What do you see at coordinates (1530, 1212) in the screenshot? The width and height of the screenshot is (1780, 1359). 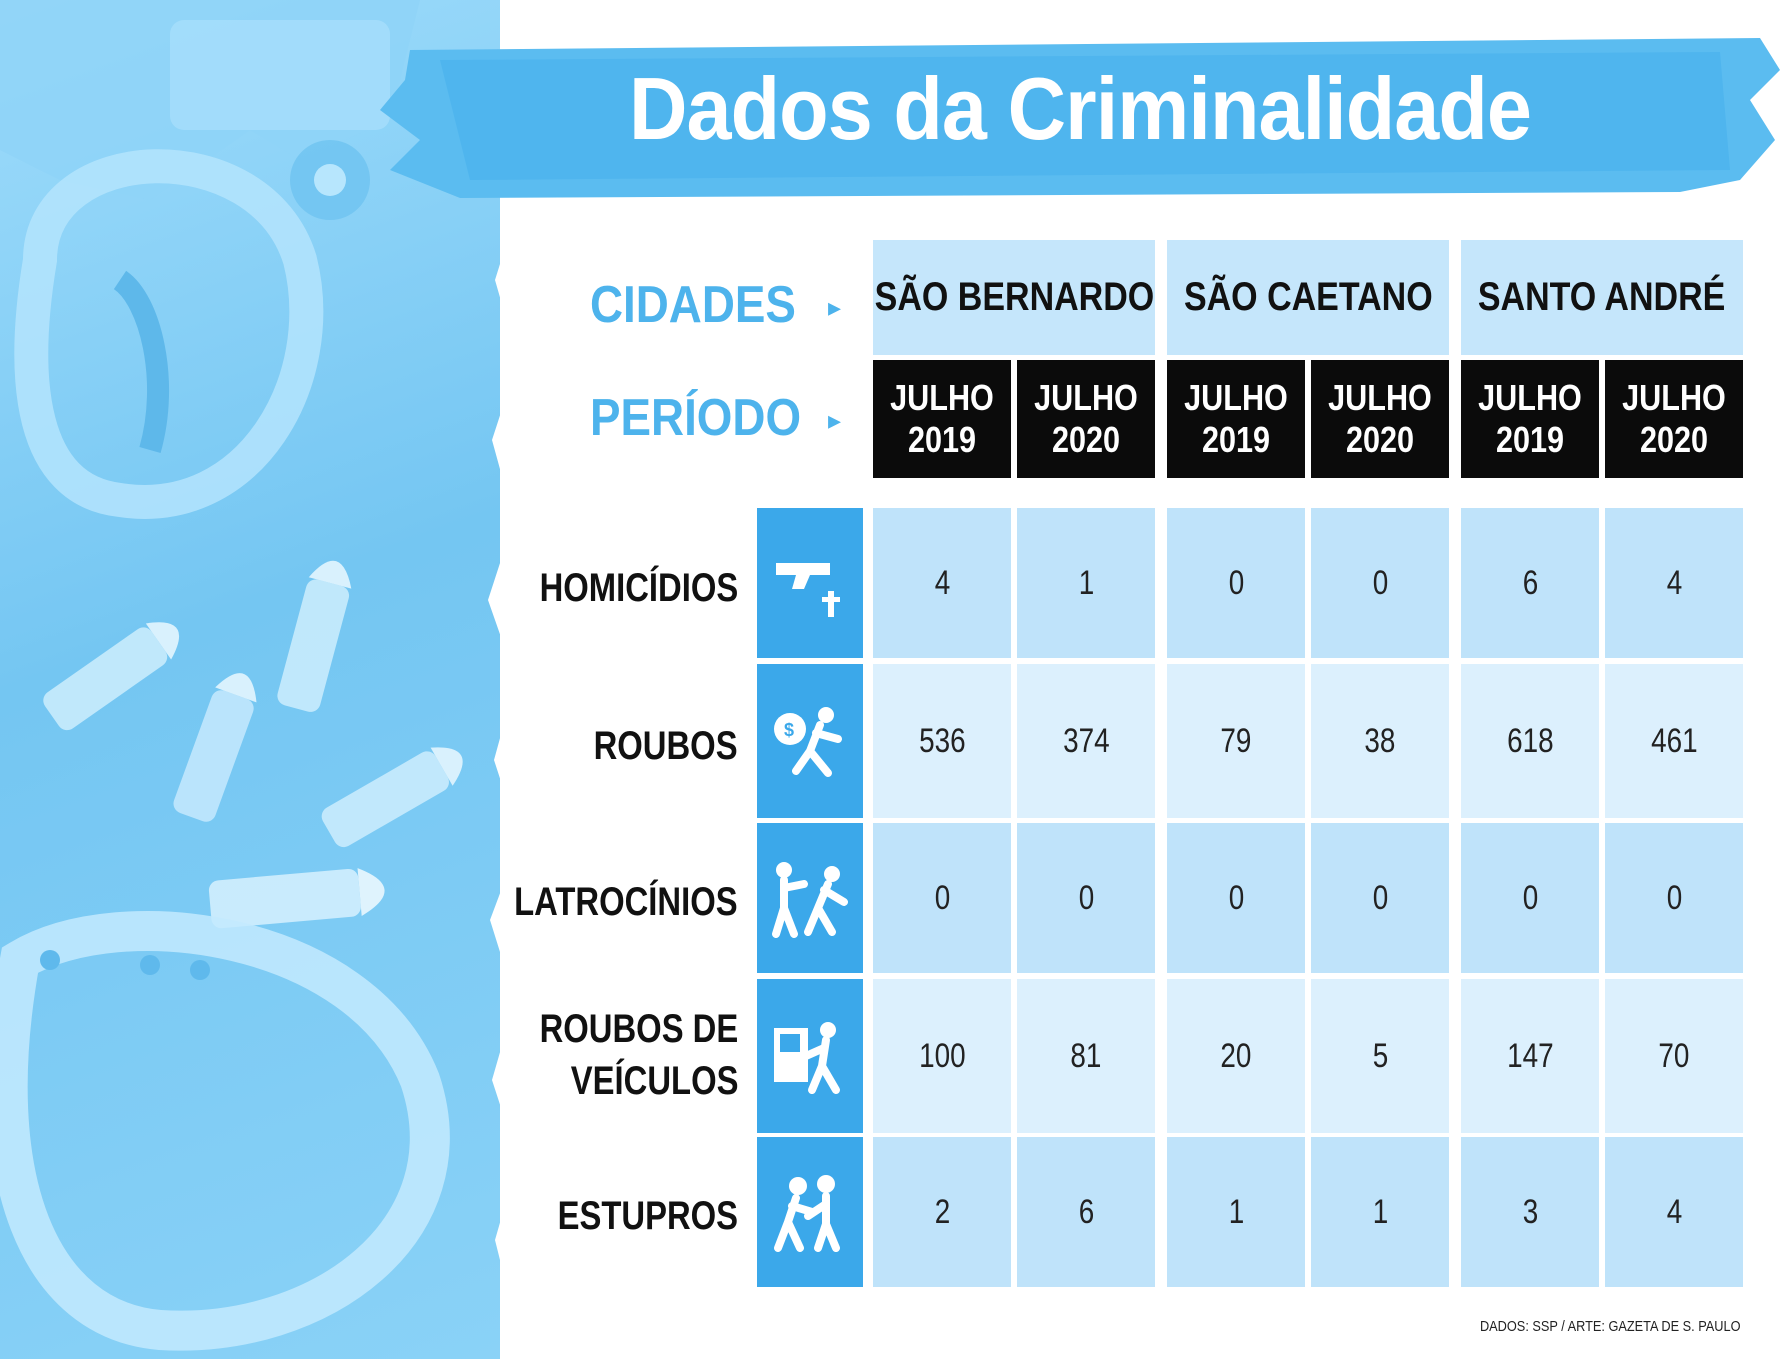 I see `table-cell: 3` at bounding box center [1530, 1212].